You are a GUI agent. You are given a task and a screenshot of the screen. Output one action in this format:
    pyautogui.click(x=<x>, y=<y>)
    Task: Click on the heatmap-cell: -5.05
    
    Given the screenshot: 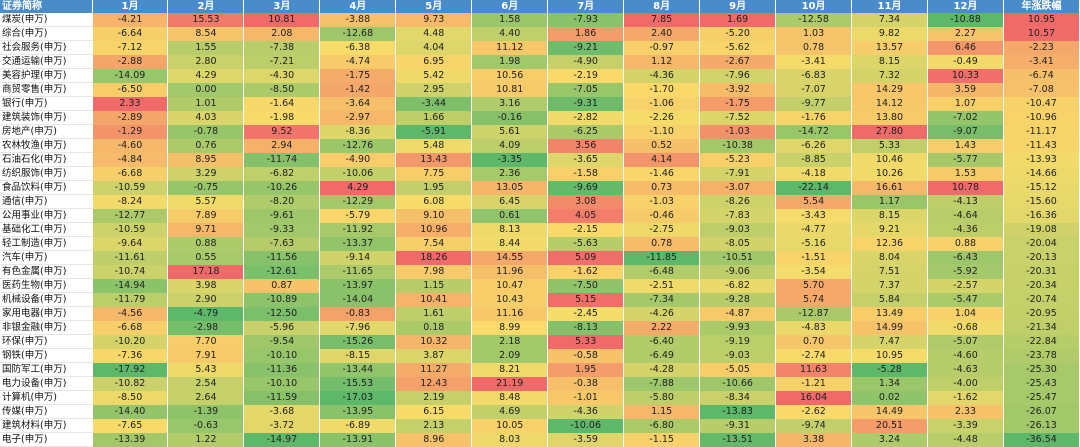 What is the action you would take?
    pyautogui.click(x=738, y=369)
    